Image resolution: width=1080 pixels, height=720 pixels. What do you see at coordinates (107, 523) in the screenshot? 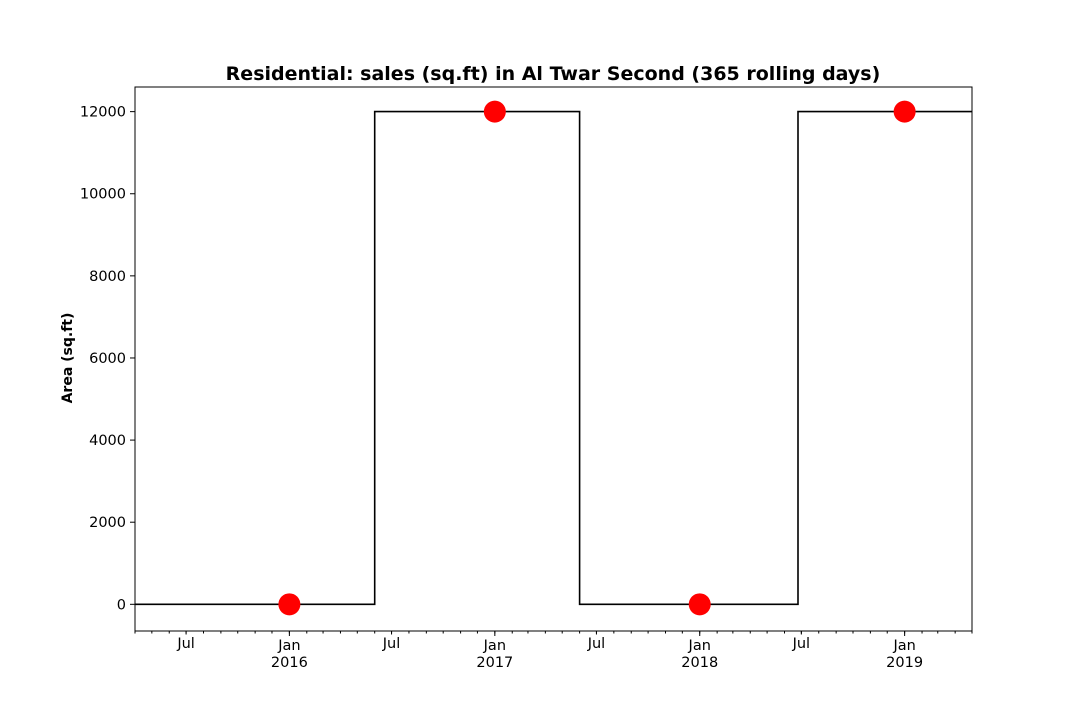
I see `y-tick-label: 2000` at bounding box center [107, 523].